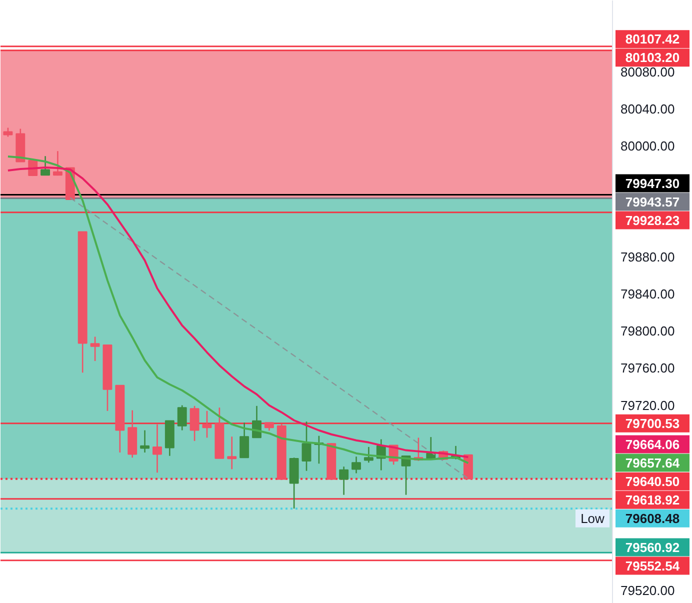 The height and width of the screenshot is (603, 692). What do you see at coordinates (647, 108) in the screenshot?
I see `y-tick-label: 80040.00` at bounding box center [647, 108].